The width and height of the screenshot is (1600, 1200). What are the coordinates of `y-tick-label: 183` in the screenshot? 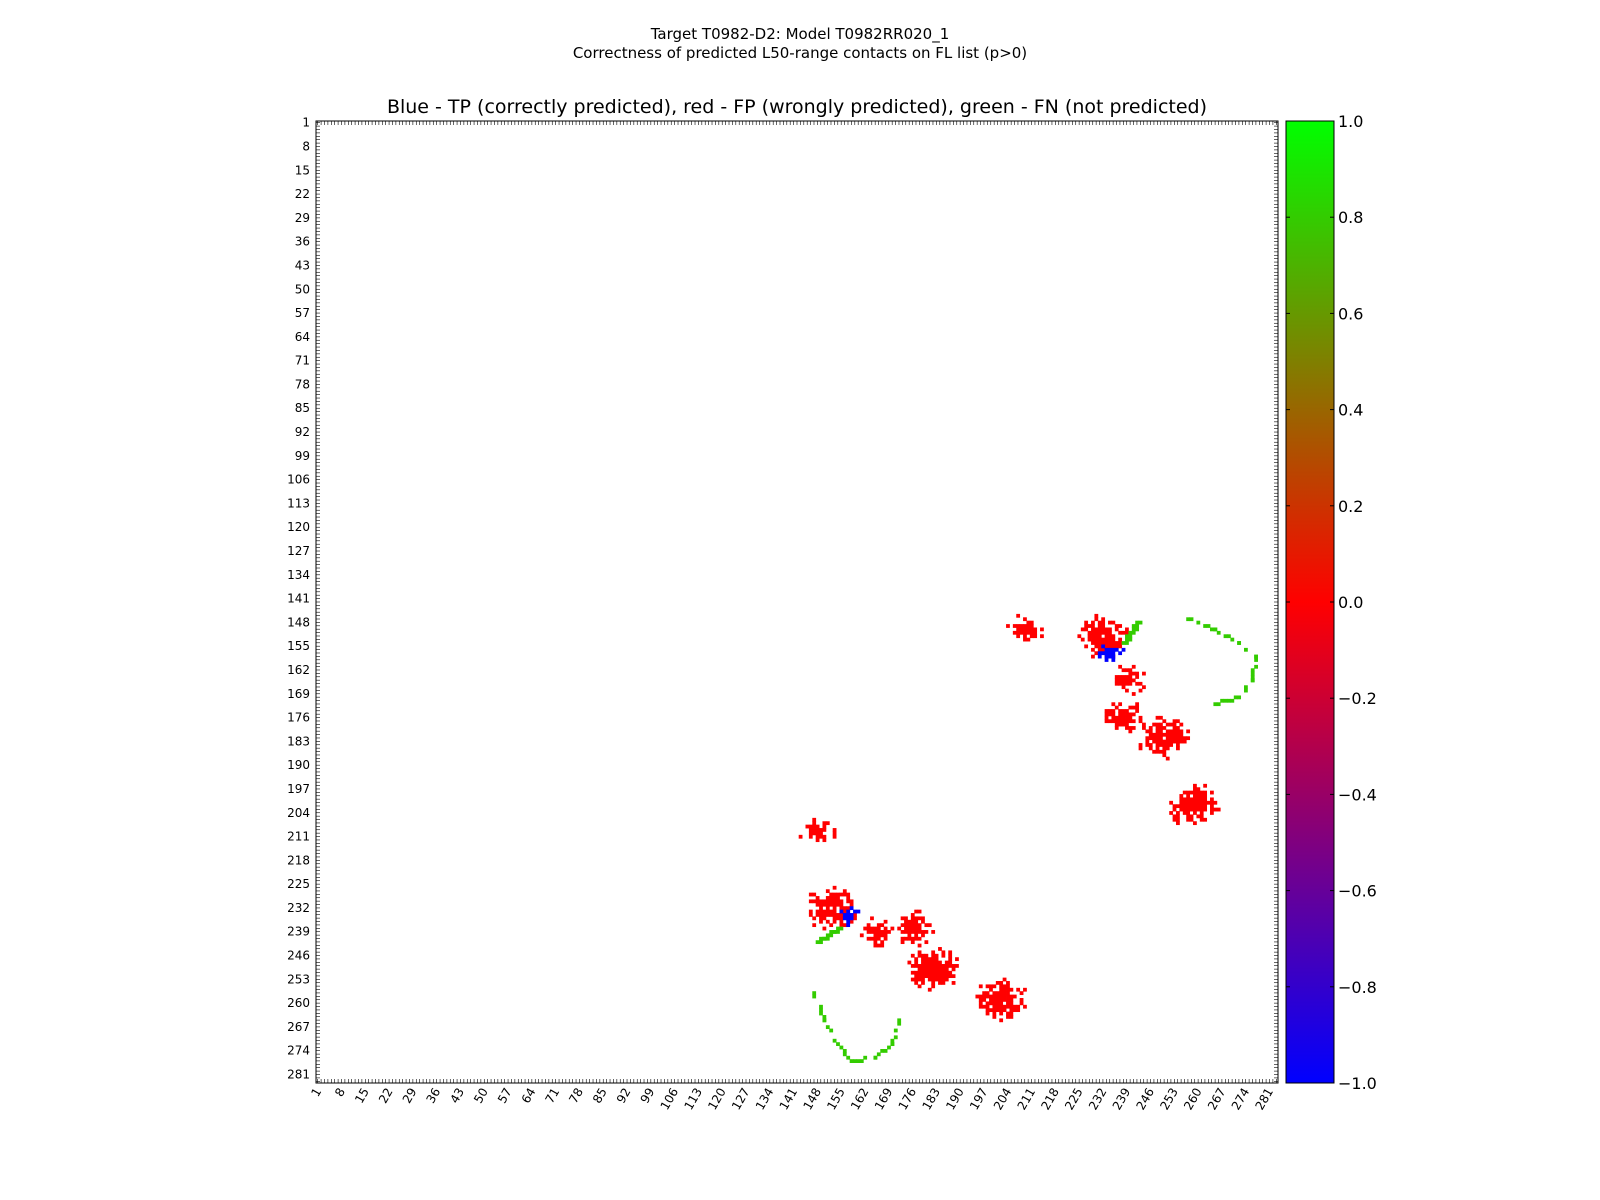 It's located at (298, 741).